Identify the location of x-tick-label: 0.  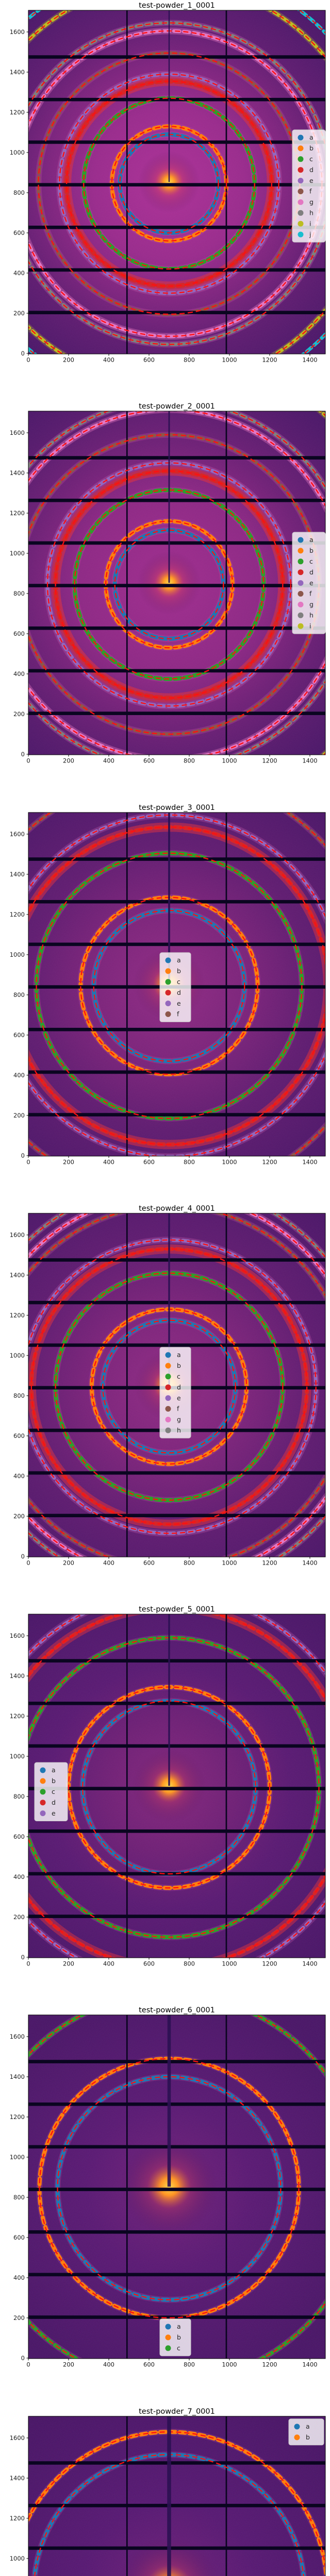
(28, 360).